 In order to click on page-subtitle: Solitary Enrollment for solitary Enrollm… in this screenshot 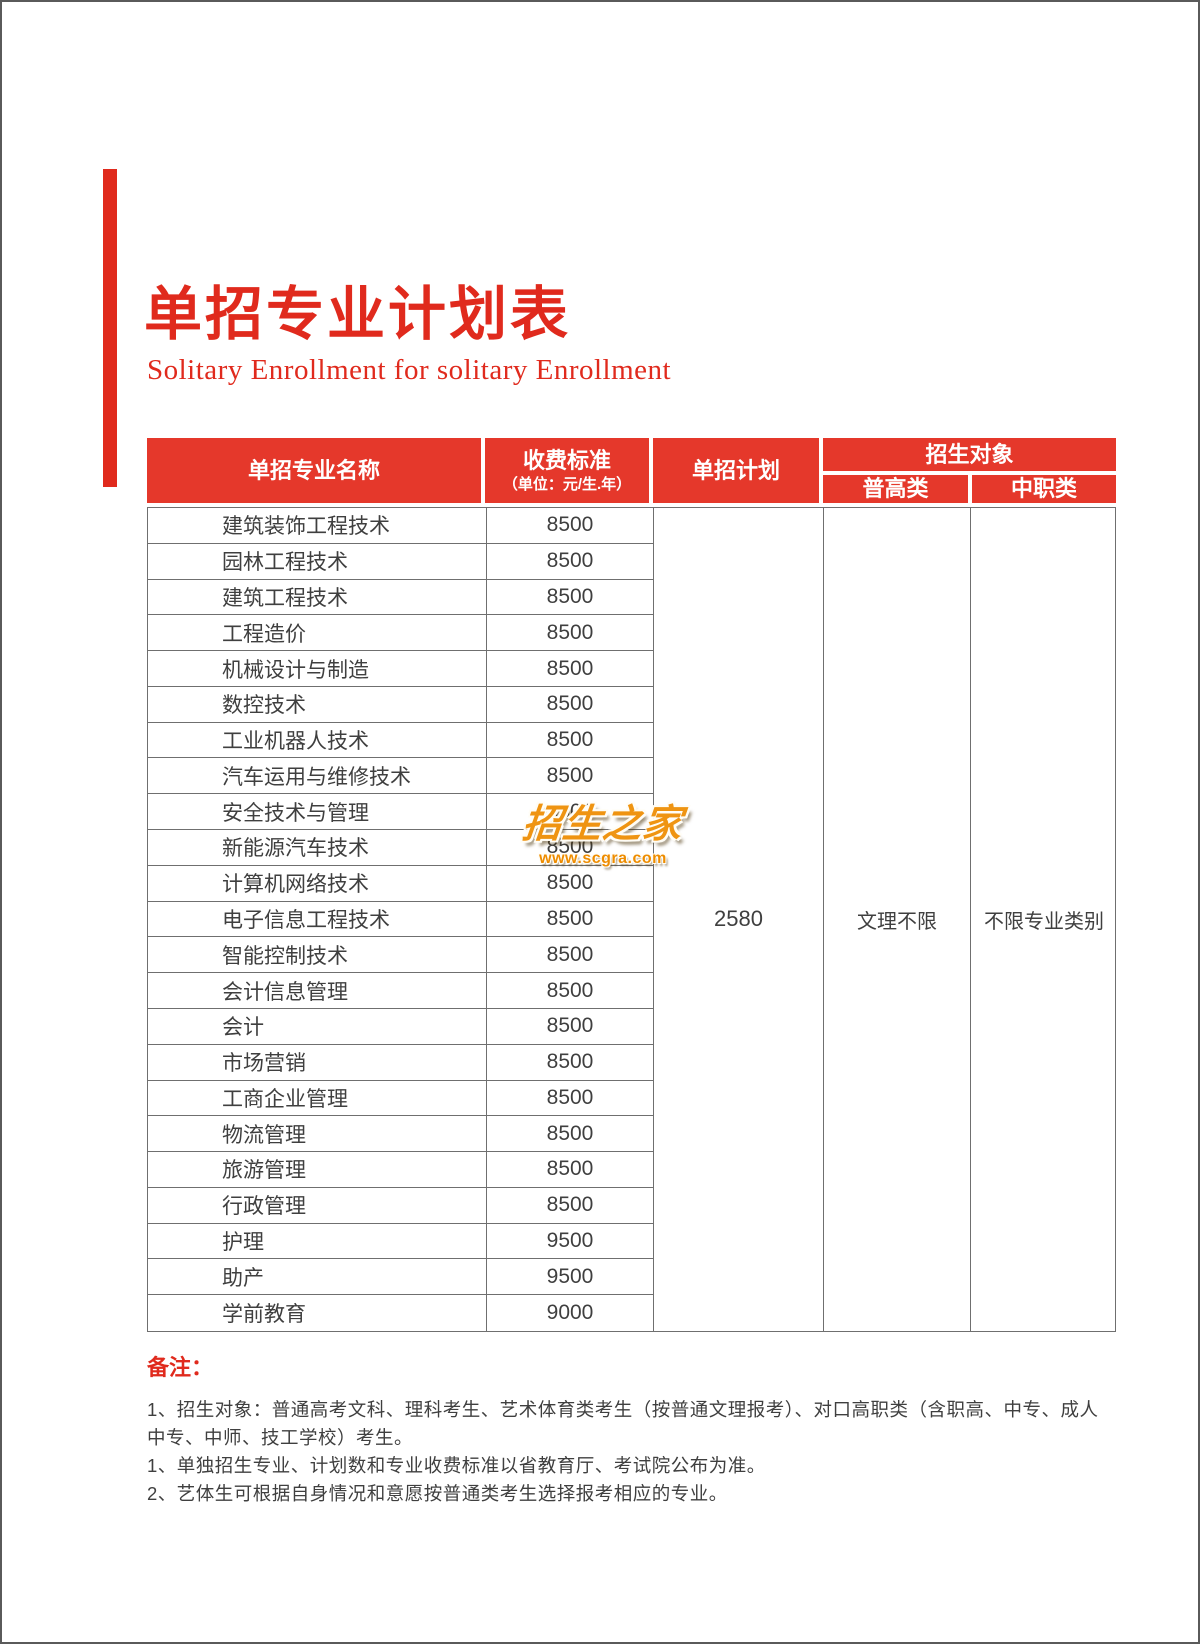, I will do `click(409, 370)`.